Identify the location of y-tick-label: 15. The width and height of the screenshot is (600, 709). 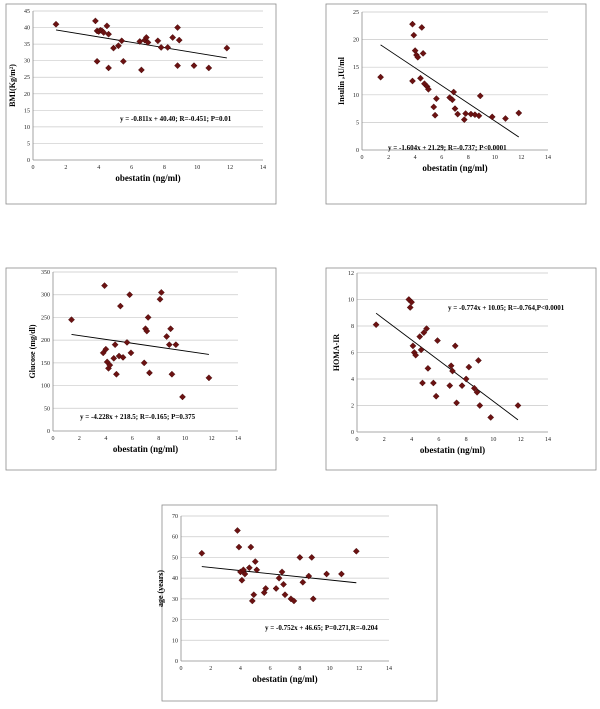
(27, 111).